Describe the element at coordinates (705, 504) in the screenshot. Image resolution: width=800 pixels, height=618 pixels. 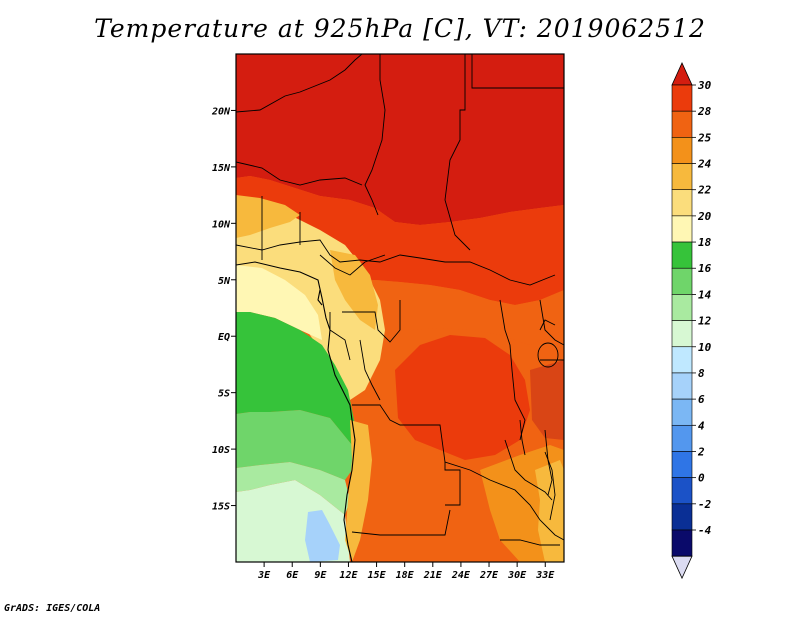
I see `colorbar-label: -2` at that location.